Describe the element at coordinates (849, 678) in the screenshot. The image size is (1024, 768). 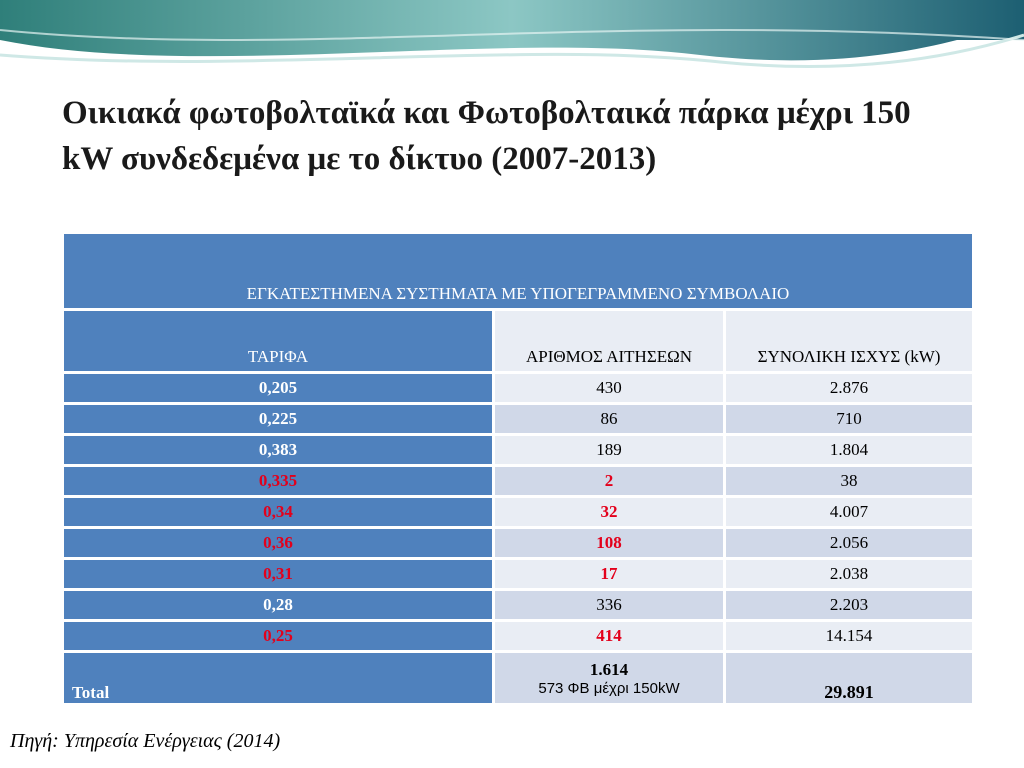
I see `total-power: 29.891` at that location.